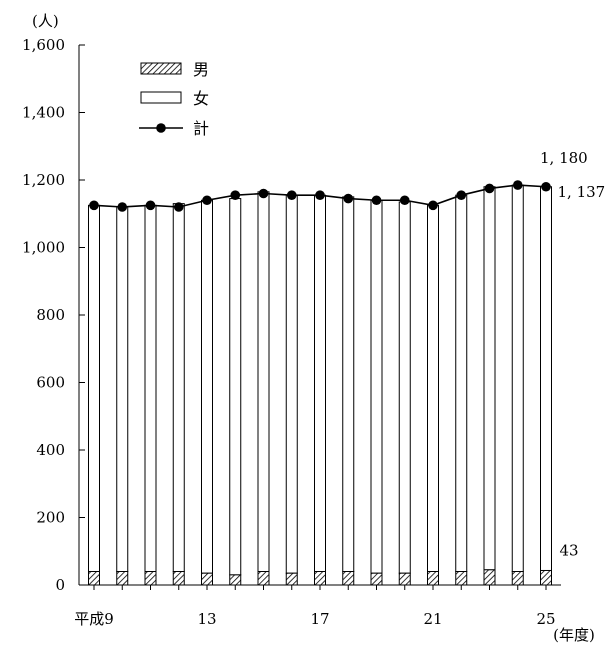  Describe the element at coordinates (582, 192) in the screenshot. I see `data-label: 1, 137` at that location.